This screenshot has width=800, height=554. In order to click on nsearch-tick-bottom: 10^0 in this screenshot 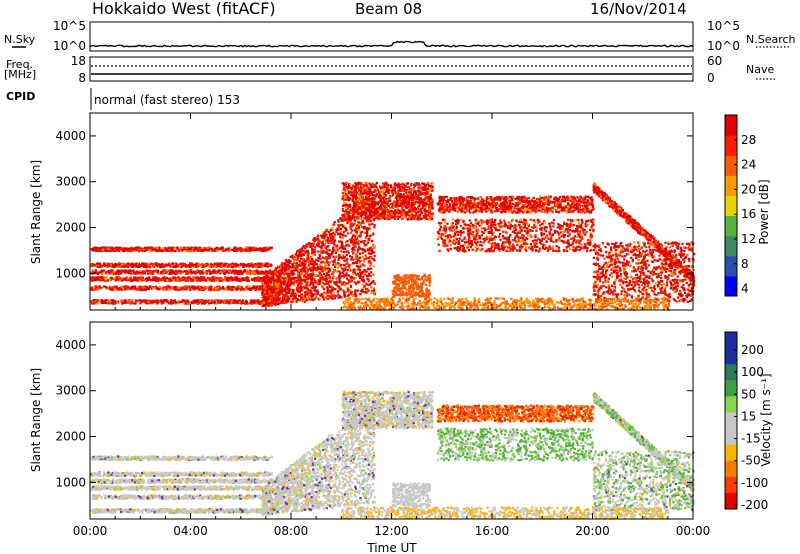, I will do `click(723, 46)`.